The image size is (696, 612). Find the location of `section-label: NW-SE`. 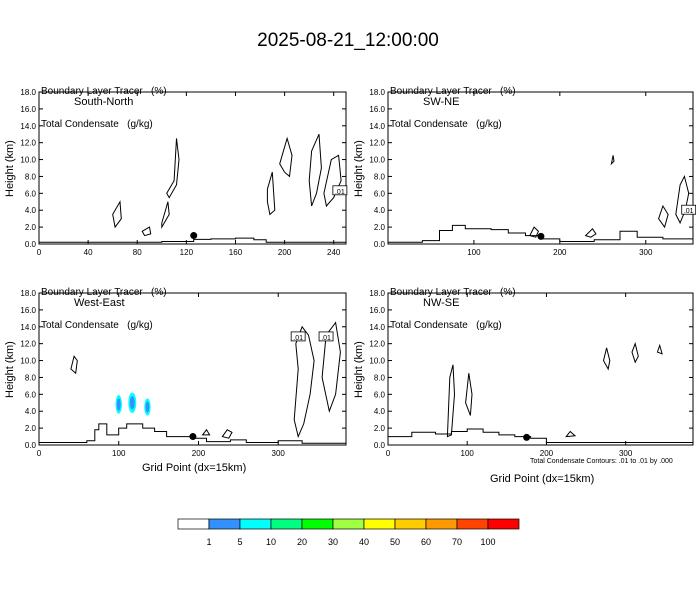

section-label: NW-SE is located at coordinates (441, 303).